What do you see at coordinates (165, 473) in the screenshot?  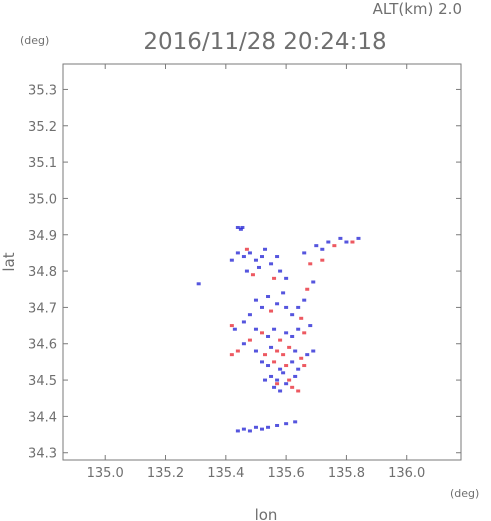 I see `x-tick-label: 135.2` at bounding box center [165, 473].